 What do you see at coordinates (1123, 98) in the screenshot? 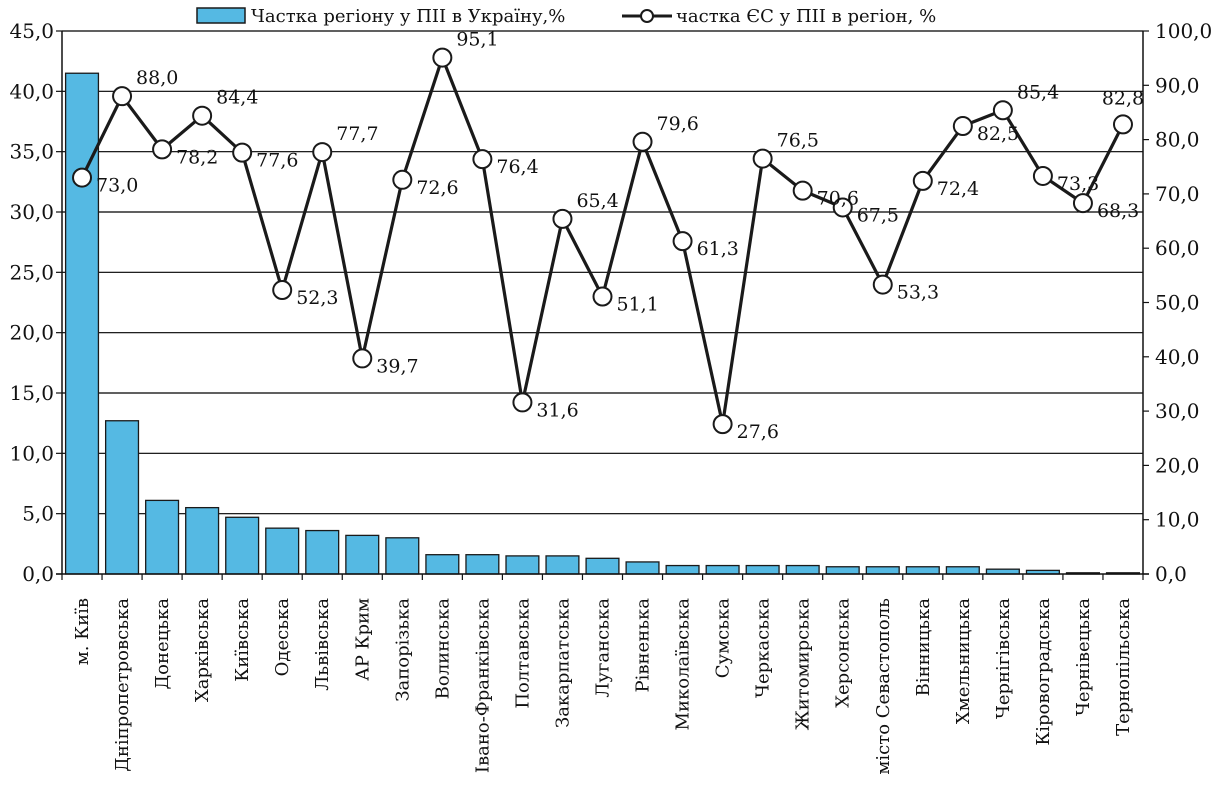
I see `data-label: 82,8` at bounding box center [1123, 98].